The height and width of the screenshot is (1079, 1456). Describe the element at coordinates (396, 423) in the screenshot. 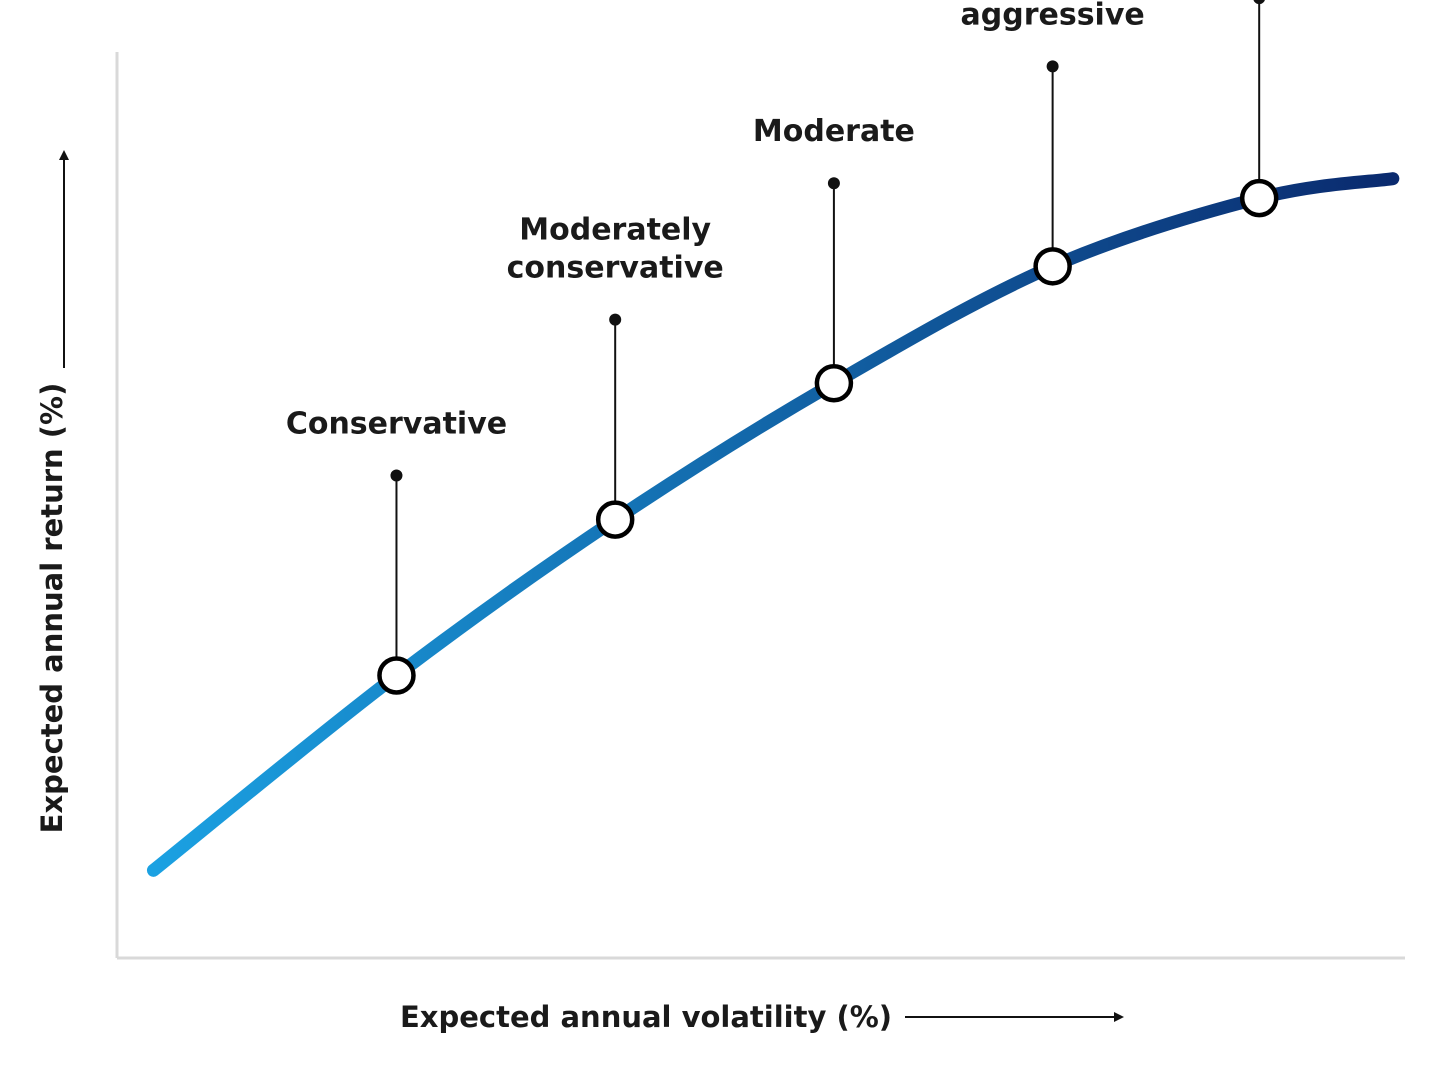

I see `point-label: Conservative` at that location.